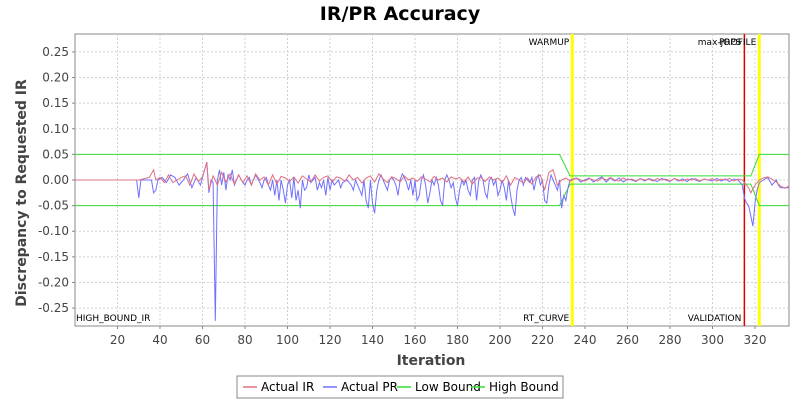  I want to click on x-tick-label: 300, so click(712, 340).